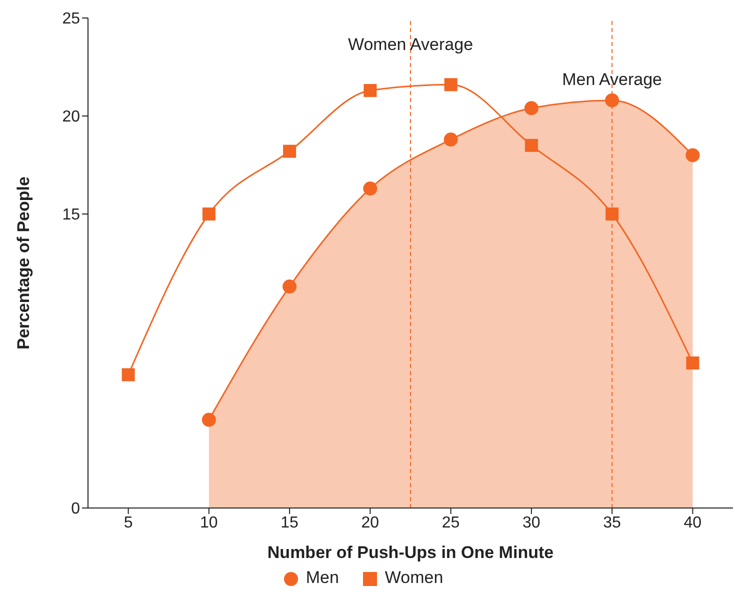 The width and height of the screenshot is (755, 611). I want to click on y-axis-title: Percentage of People, so click(24, 263).